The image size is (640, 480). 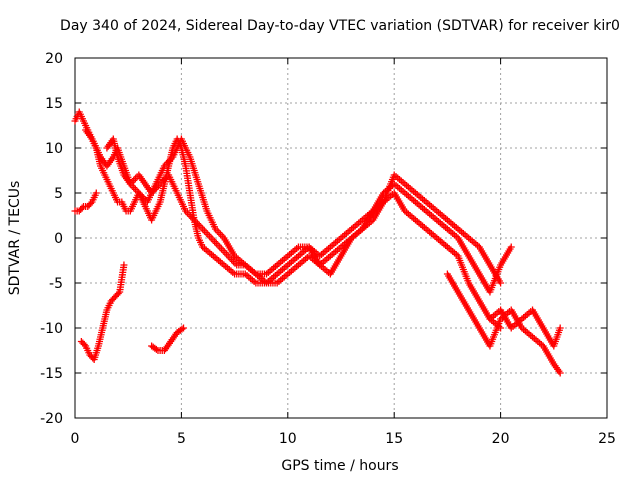 I want to click on y-tick-label: -5, so click(x=56, y=284).